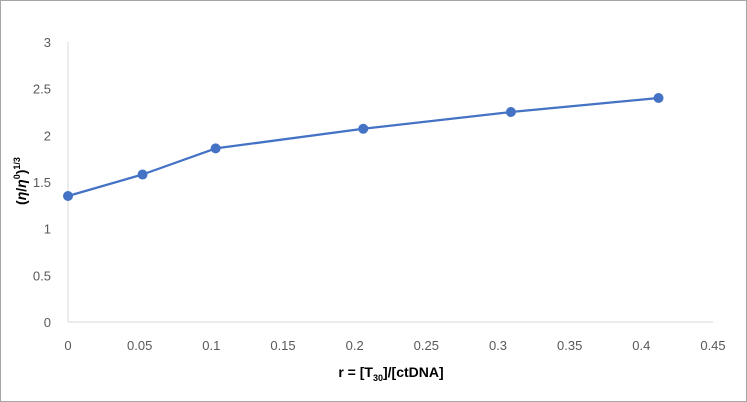  What do you see at coordinates (20, 181) in the screenshot?
I see `y-axis-title: (η/η0)1/3` at bounding box center [20, 181].